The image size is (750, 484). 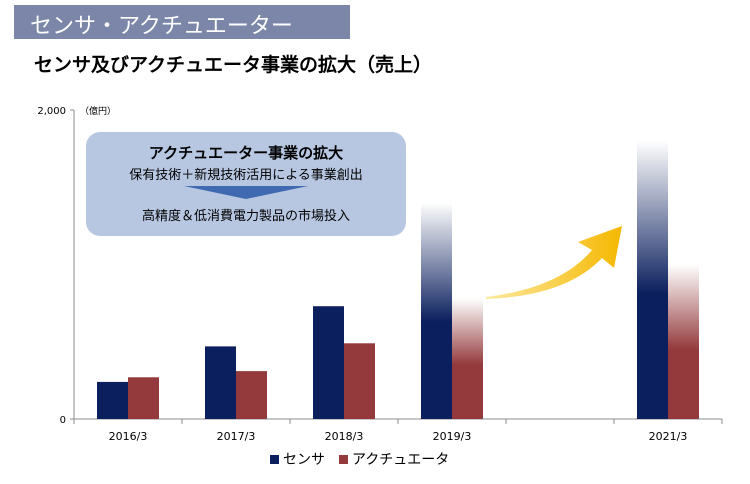 I want to click on y-tick-label: 2,000, so click(x=51, y=111).